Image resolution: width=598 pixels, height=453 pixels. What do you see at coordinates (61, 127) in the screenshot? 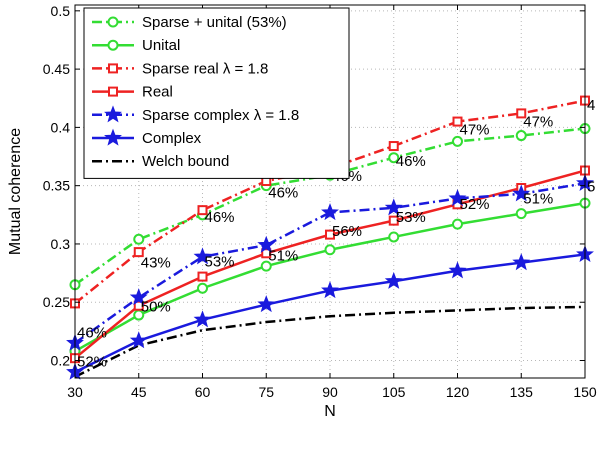
I see `y-tick-label: 0.4` at bounding box center [61, 127].